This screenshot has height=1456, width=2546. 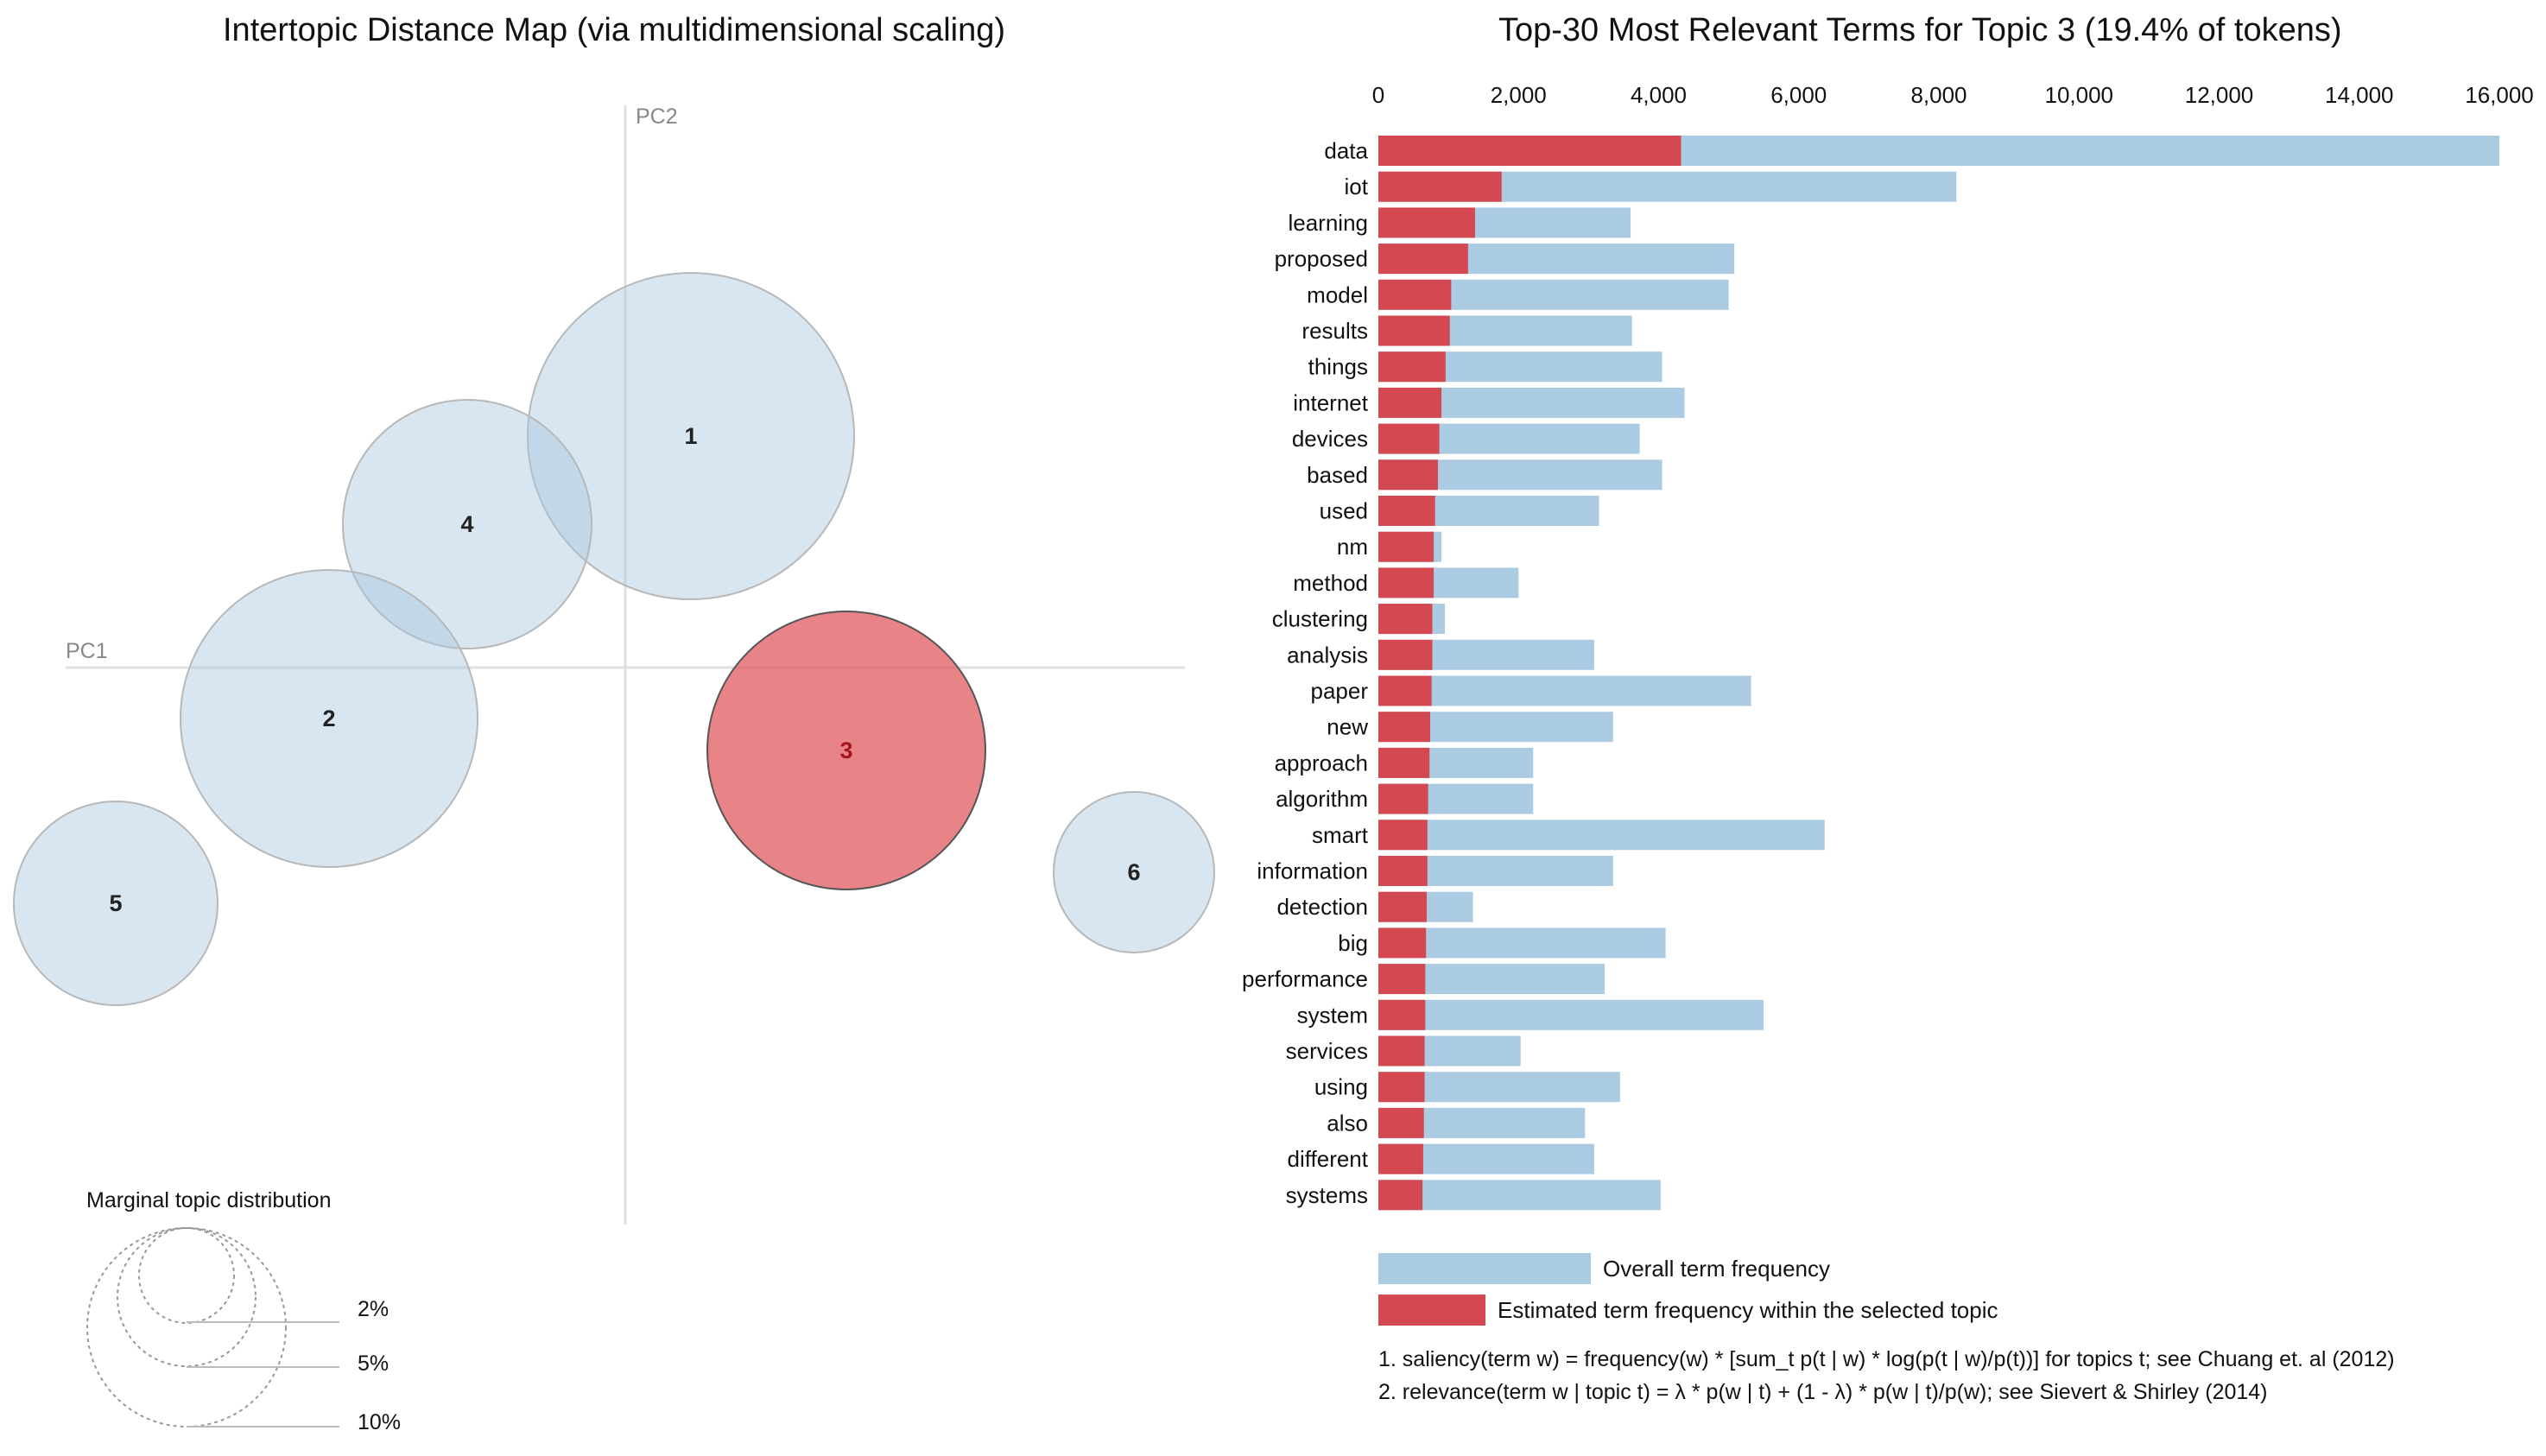 What do you see at coordinates (1328, 223) in the screenshot?
I see `term-label: learning` at bounding box center [1328, 223].